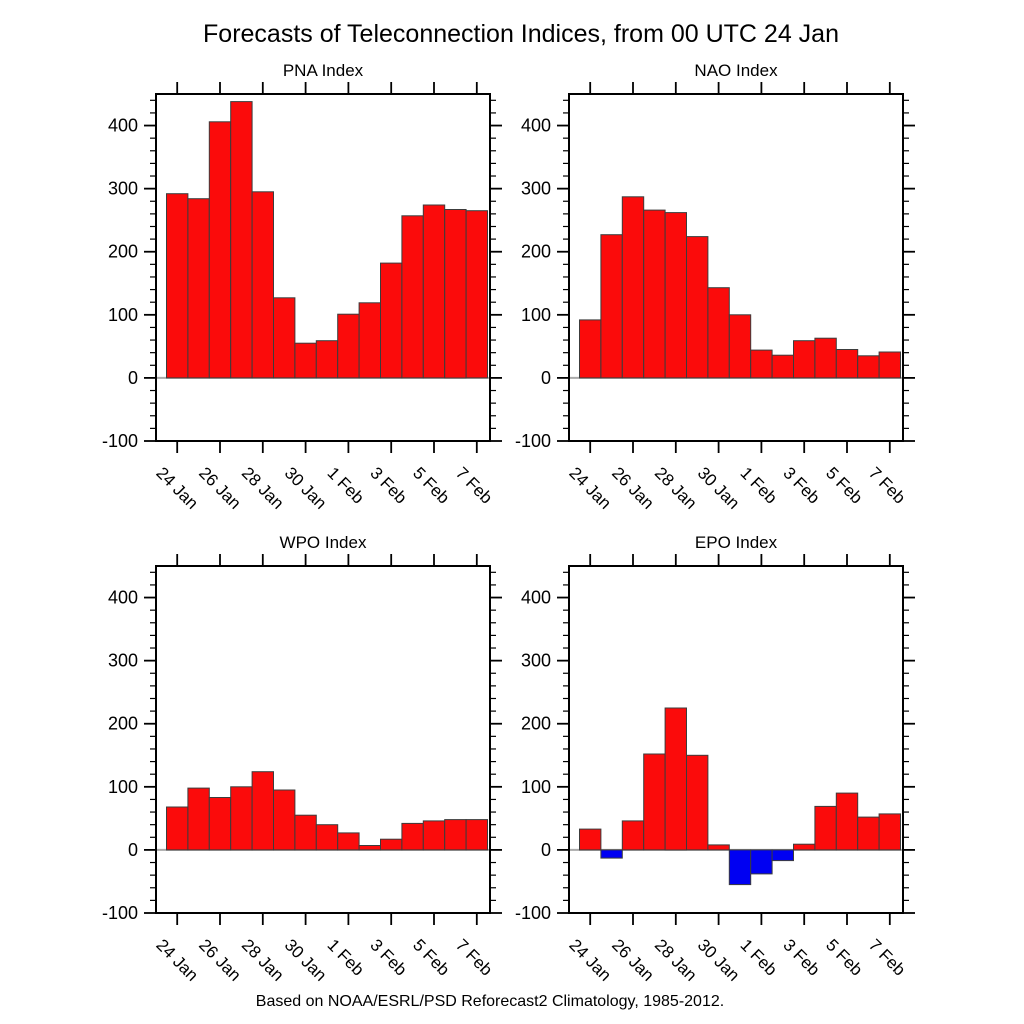 This screenshot has width=1024, height=1024. Describe the element at coordinates (323, 542) in the screenshot. I see `panel-title-wpo: WPO Index` at that location.